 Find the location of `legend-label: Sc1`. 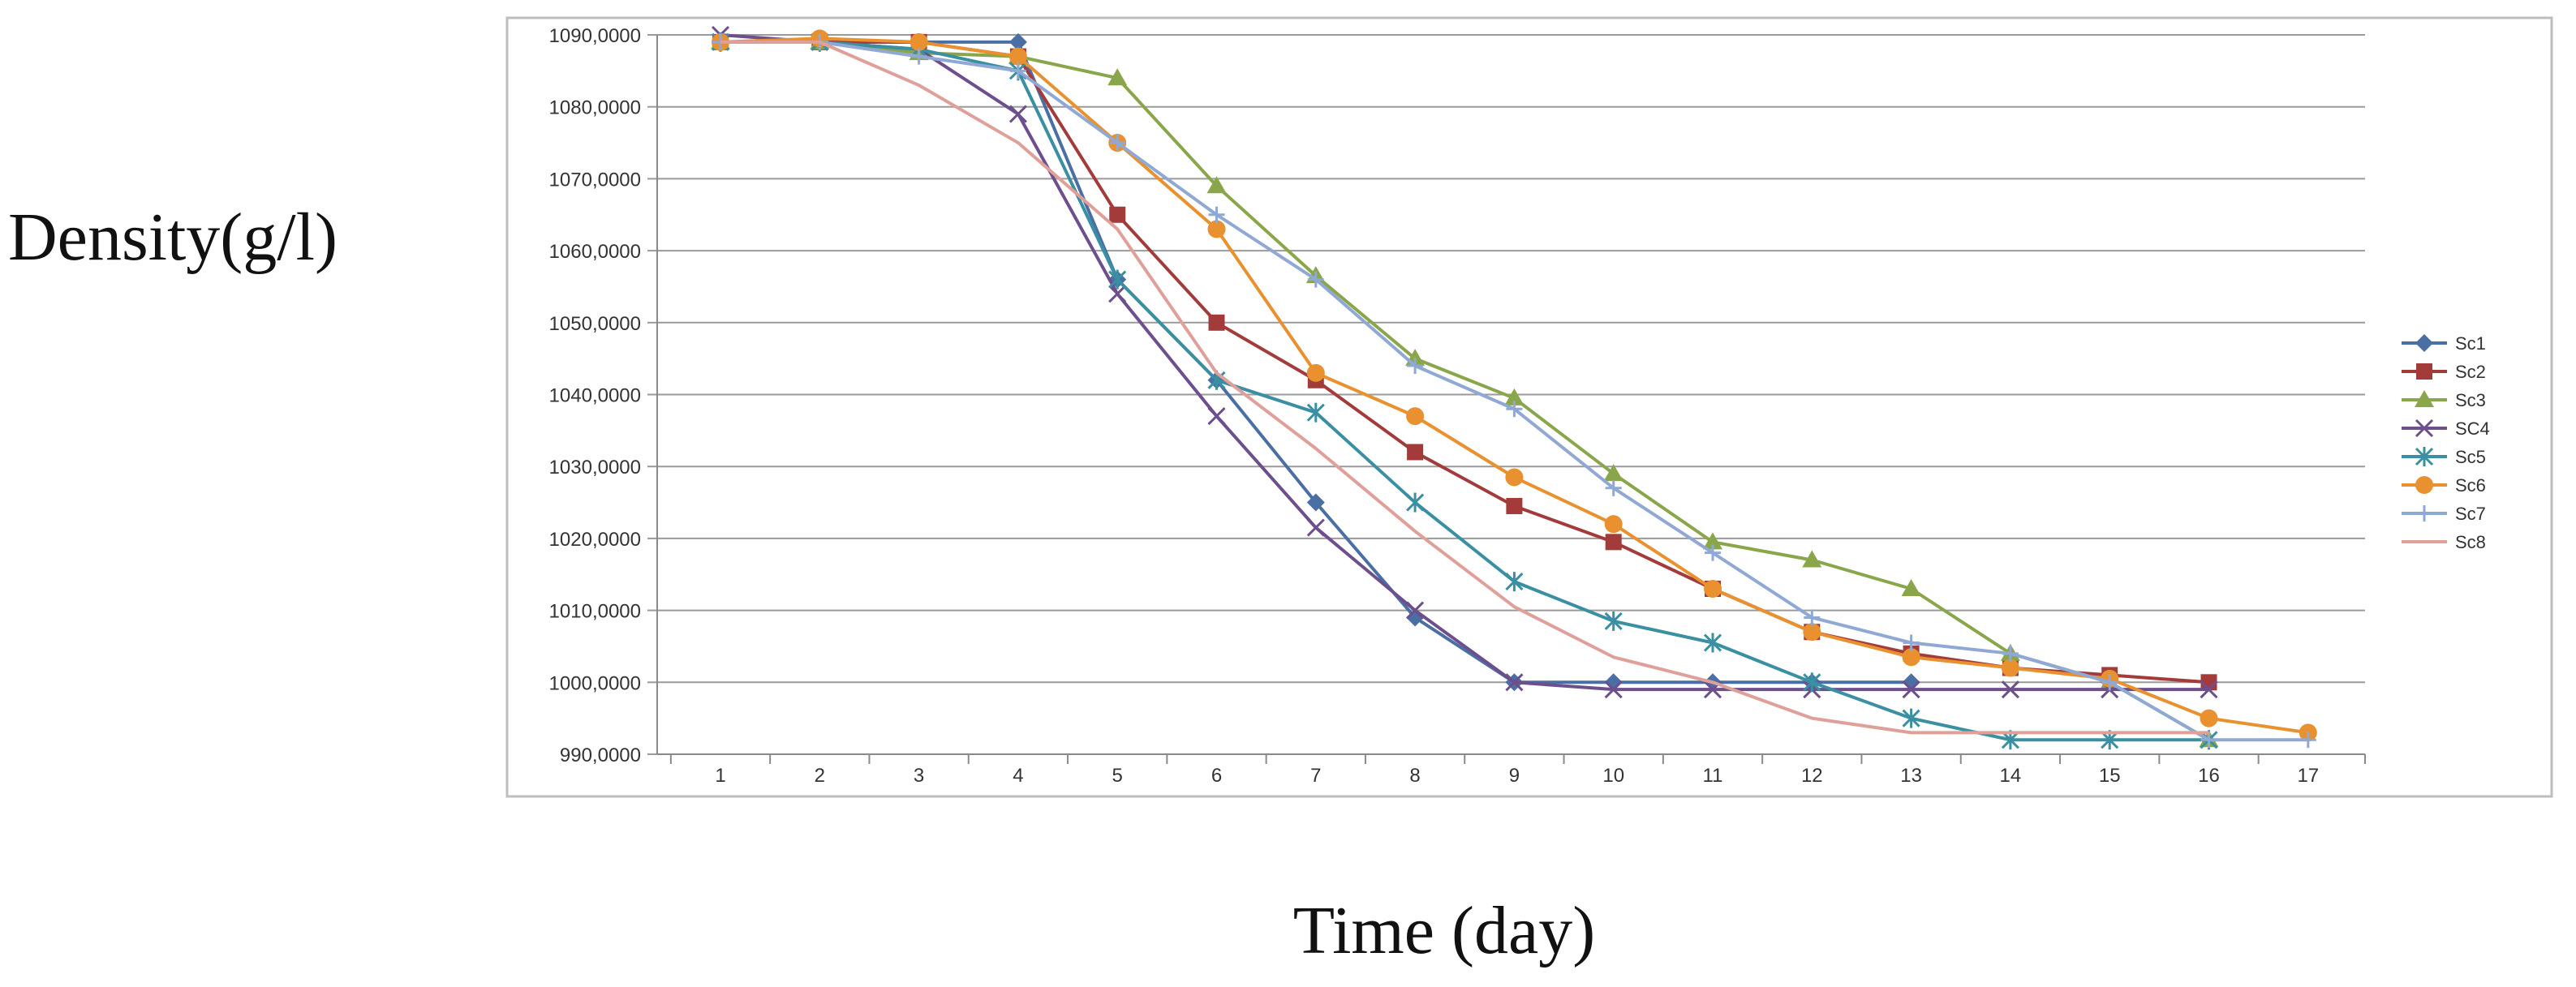

legend-label: Sc1 is located at coordinates (2471, 343).